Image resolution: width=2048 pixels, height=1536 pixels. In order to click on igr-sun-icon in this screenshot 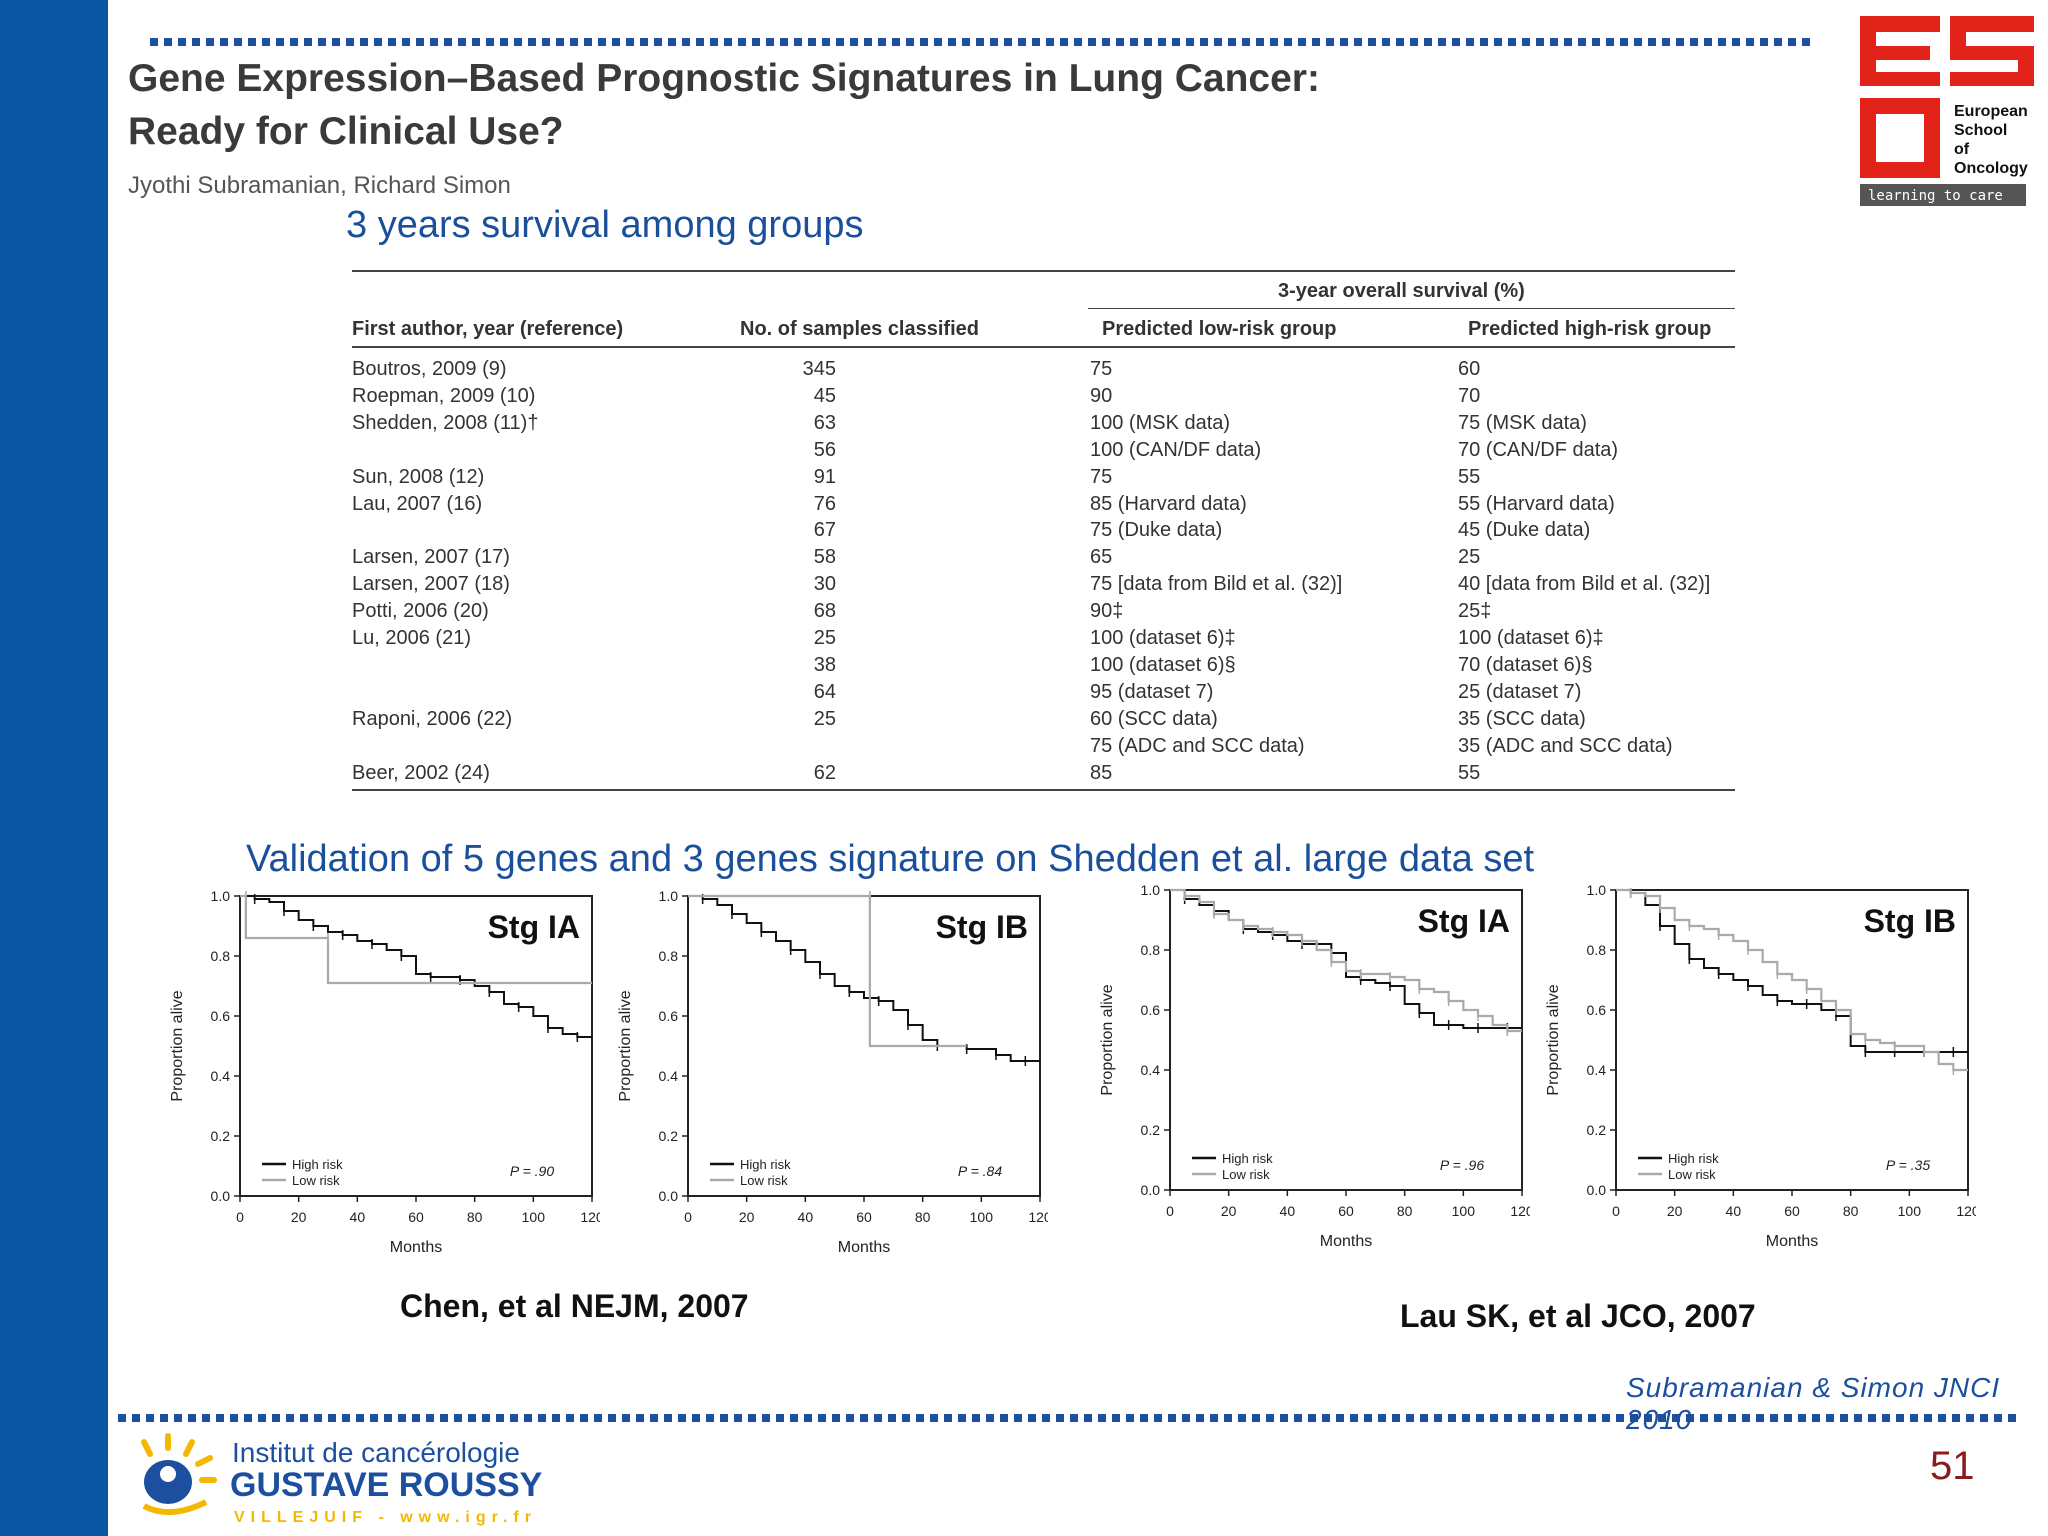, I will do `click(179, 1474)`.